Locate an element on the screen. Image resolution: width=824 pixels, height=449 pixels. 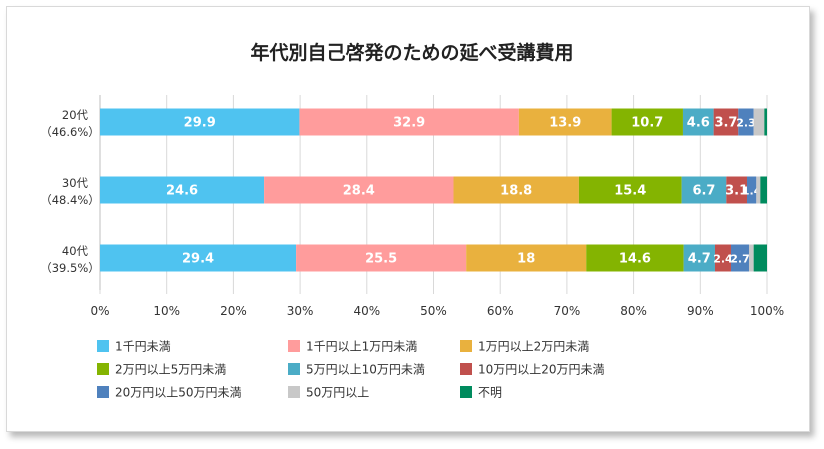
data-label: 6.7 is located at coordinates (703, 191).